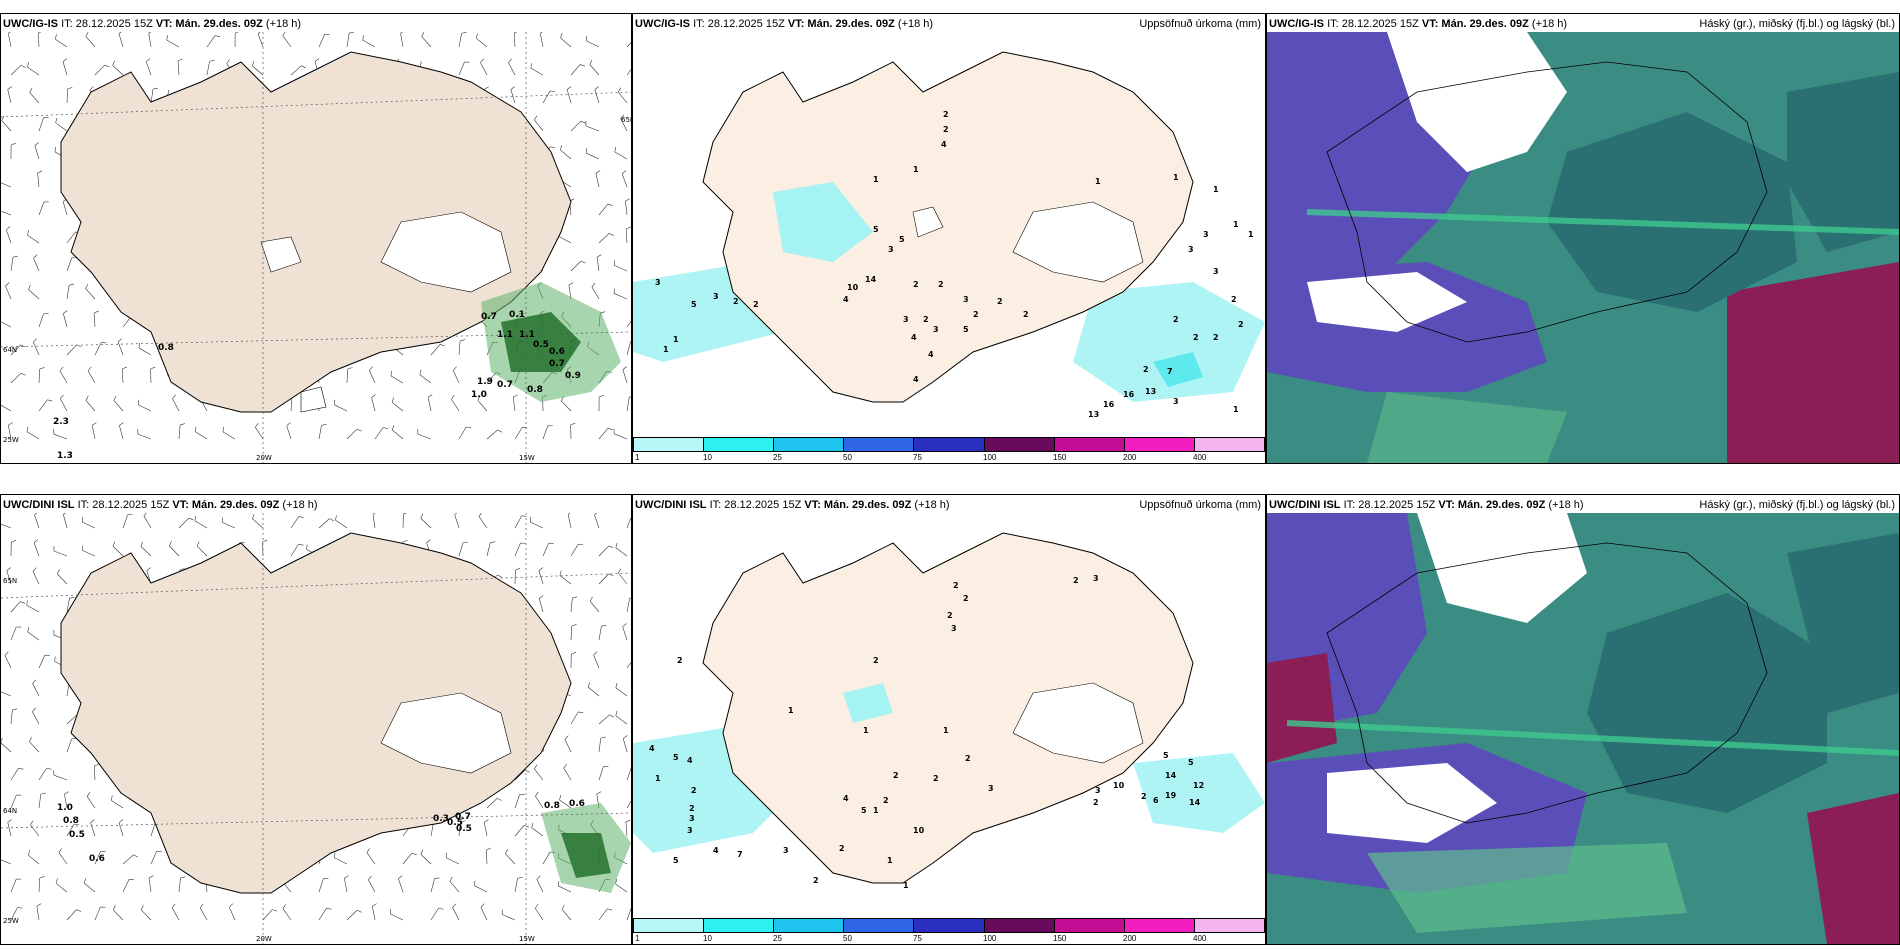 Image resolution: width=1900 pixels, height=950 pixels. What do you see at coordinates (990, 457) in the screenshot?
I see `legend-tick: 100` at bounding box center [990, 457].